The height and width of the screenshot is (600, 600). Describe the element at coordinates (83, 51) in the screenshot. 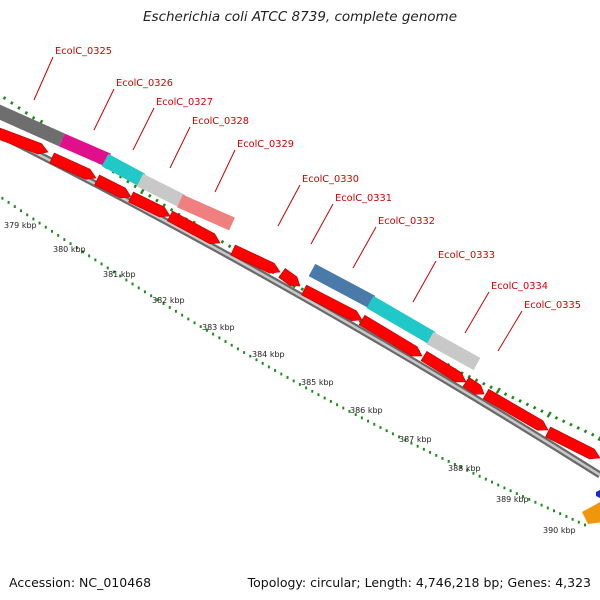

I see `gene-label: EcolC_0325` at that location.